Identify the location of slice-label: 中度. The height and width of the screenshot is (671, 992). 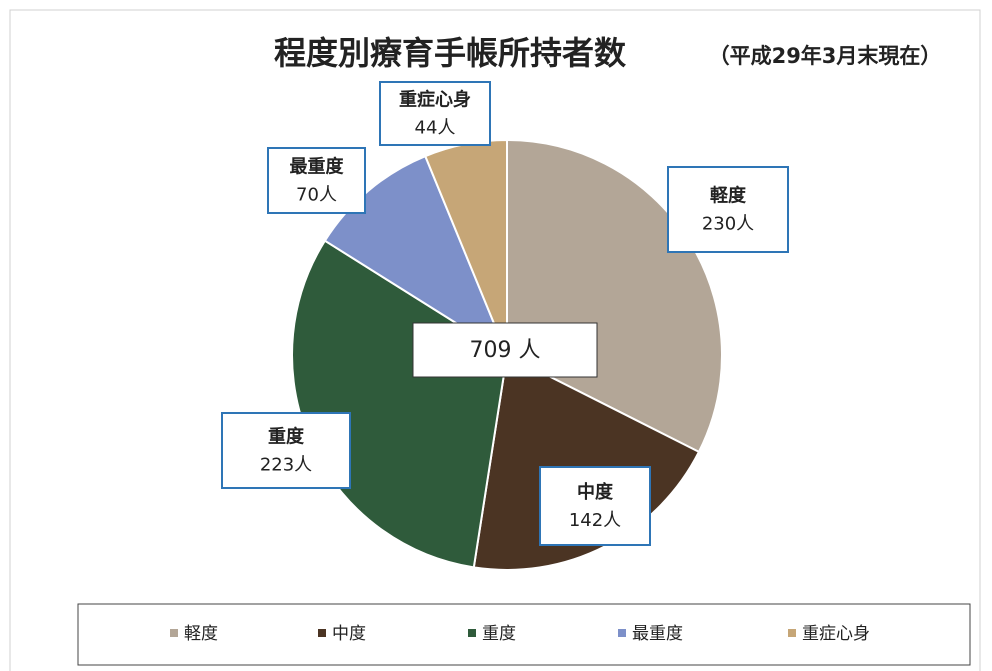
(595, 492).